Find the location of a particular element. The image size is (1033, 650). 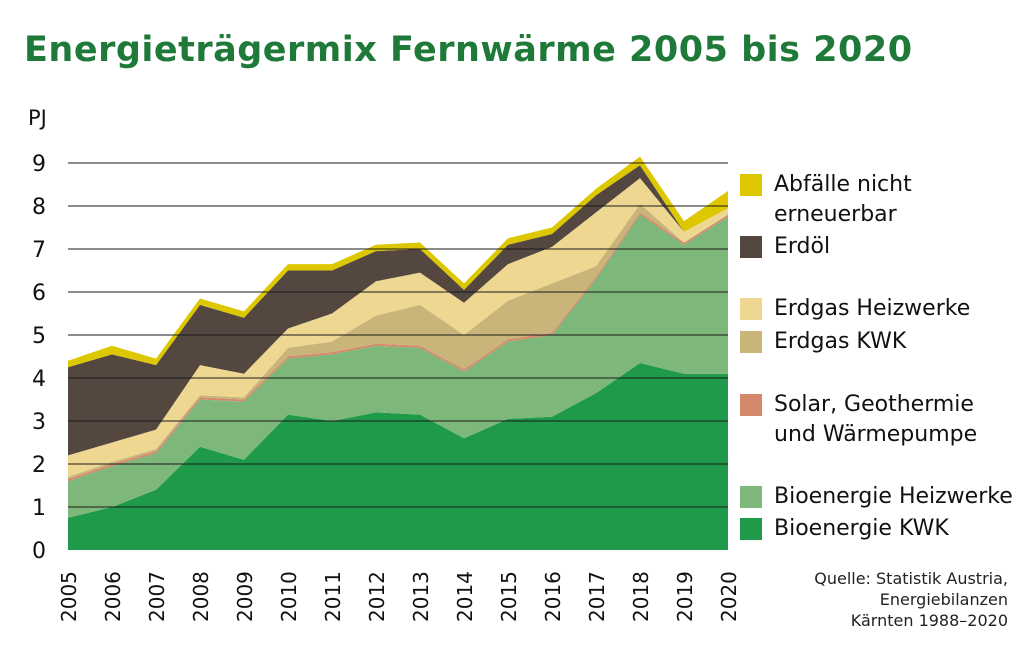

x-tick-label: 2007 is located at coordinates (157, 596).